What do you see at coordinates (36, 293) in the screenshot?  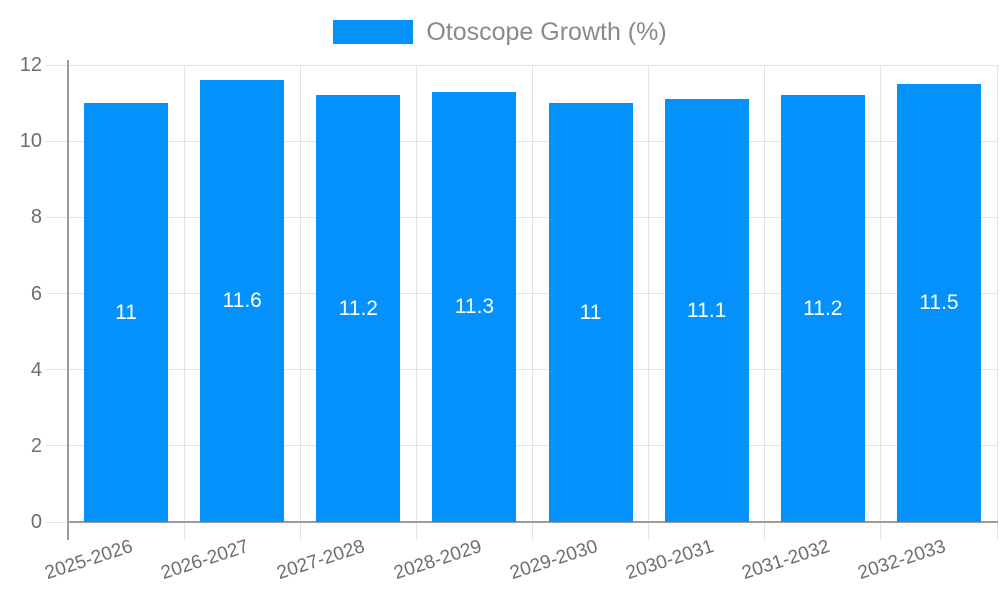 I see `y-tick-label: 6` at bounding box center [36, 293].